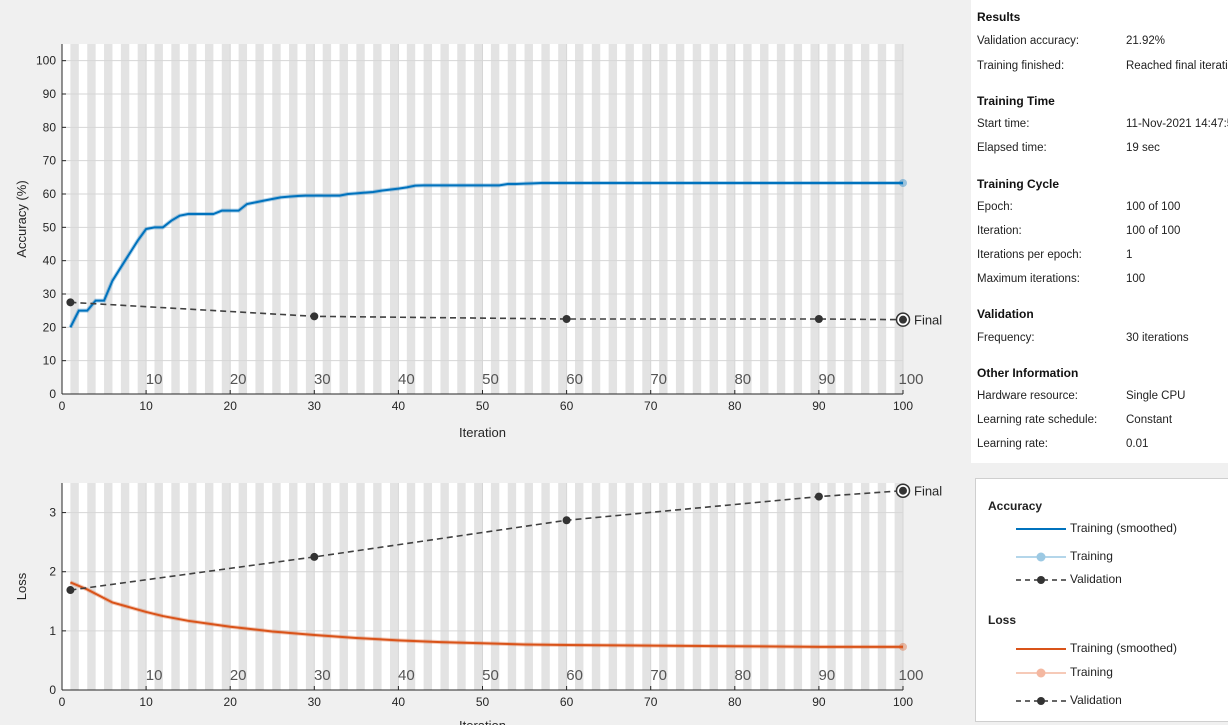  What do you see at coordinates (1091, 556) in the screenshot?
I see `legend-label: Training` at bounding box center [1091, 556].